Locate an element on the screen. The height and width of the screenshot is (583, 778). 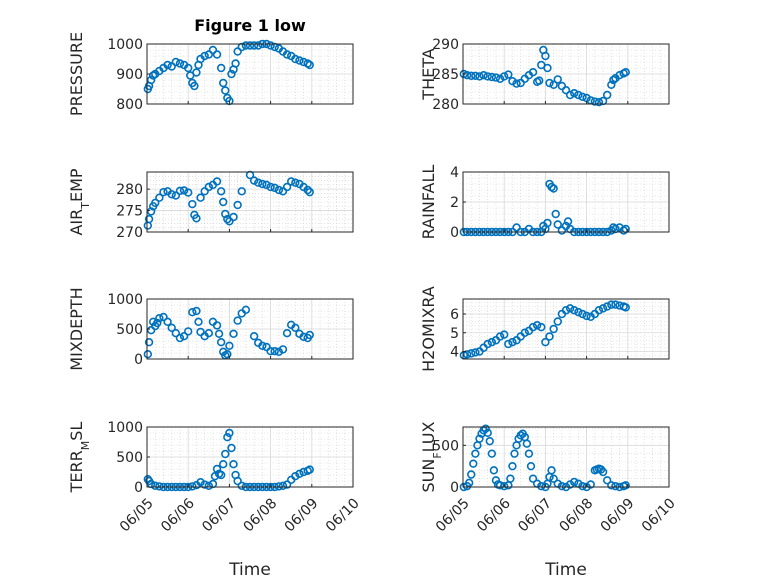
y-axis-label: THETA is located at coordinates (428, 74).